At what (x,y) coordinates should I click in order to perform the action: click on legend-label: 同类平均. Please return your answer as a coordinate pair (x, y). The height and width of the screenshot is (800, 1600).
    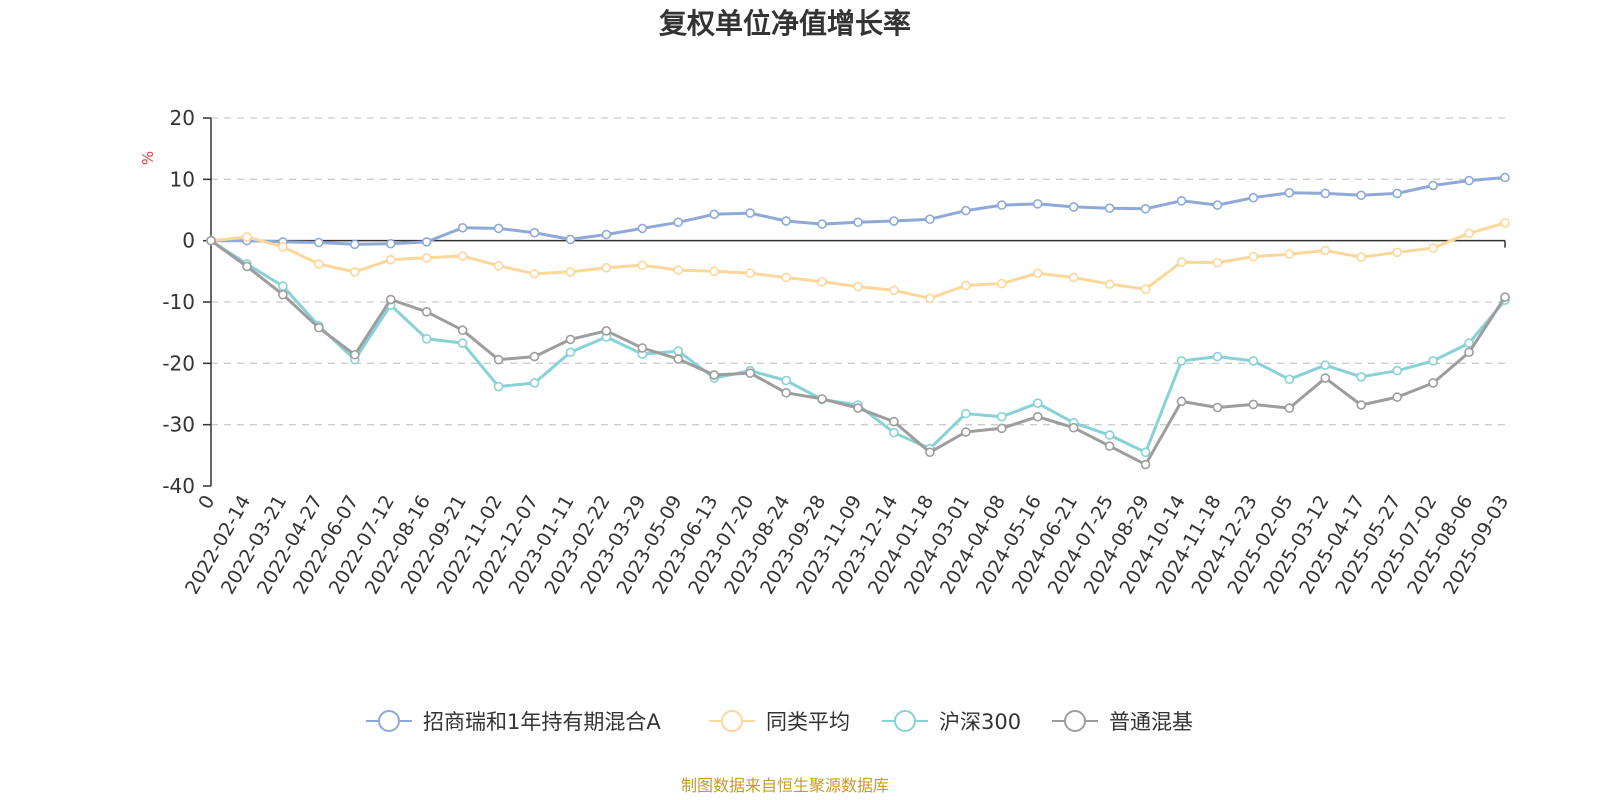
    Looking at the image, I should click on (808, 722).